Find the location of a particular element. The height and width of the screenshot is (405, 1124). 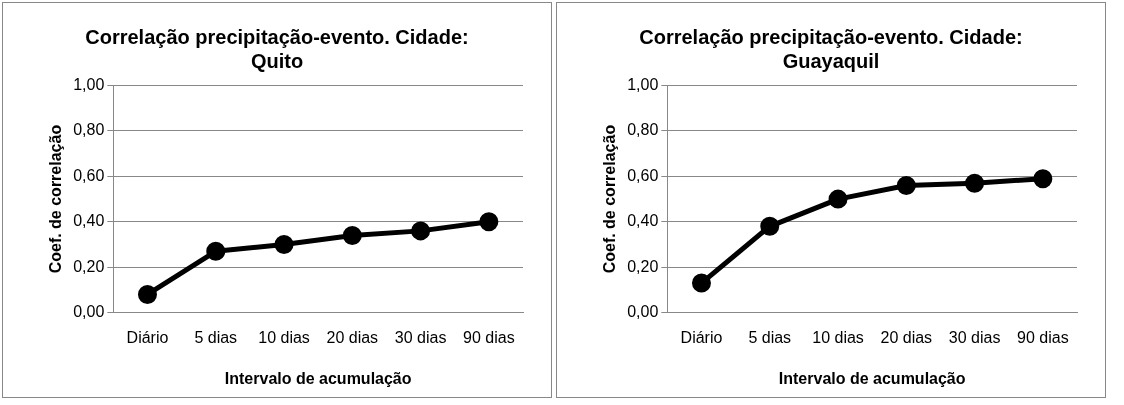

chart-title: Correlação precipitação-evento. Cidade: Quito is located at coordinates (277, 49).